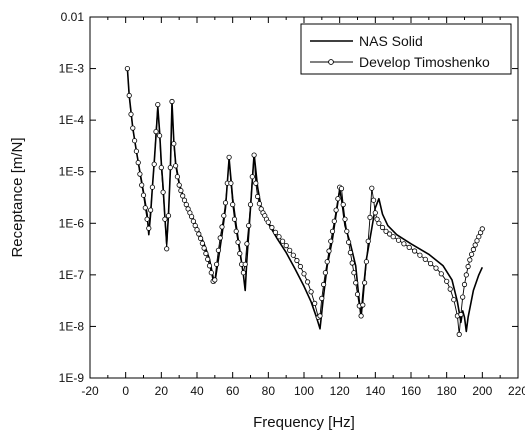  I want to click on y-axis-title: Receptance [m/N], so click(17, 197).